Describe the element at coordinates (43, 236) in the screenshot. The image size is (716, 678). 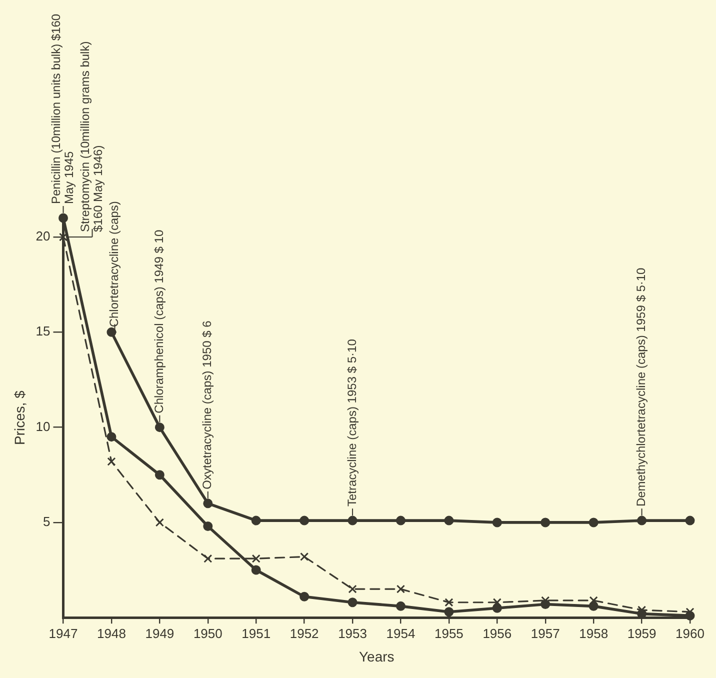
I see `y-tick-label: 20` at that location.